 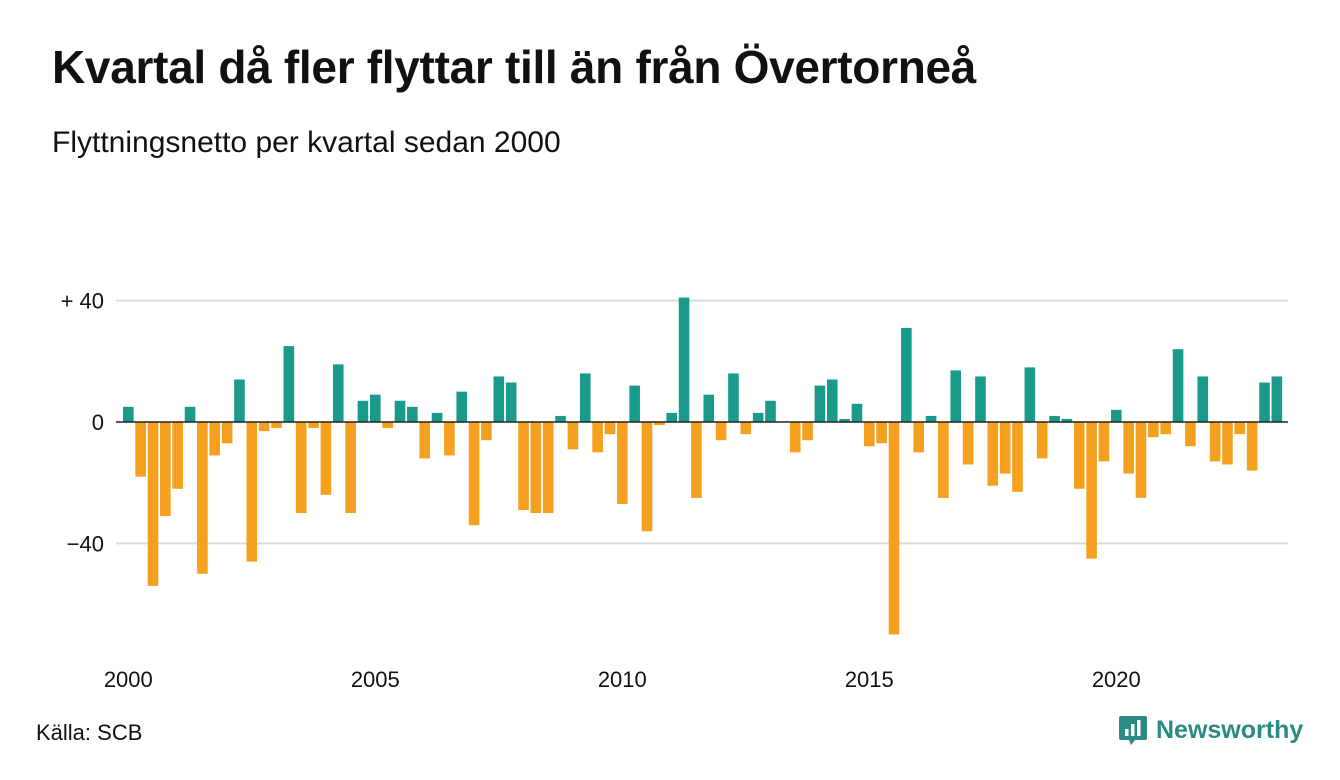 What do you see at coordinates (1116, 679) in the screenshot?
I see `x-tick-label: 2020` at bounding box center [1116, 679].